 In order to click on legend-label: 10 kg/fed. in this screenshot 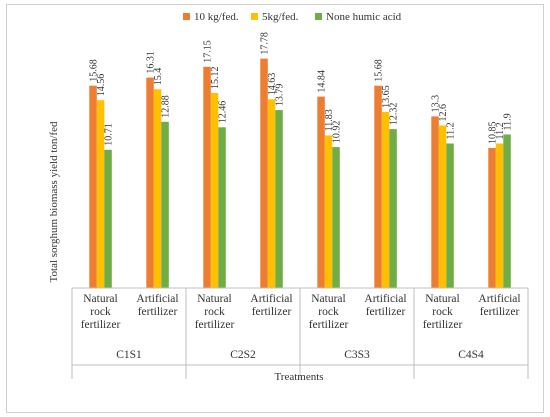, I will do `click(216, 17)`.